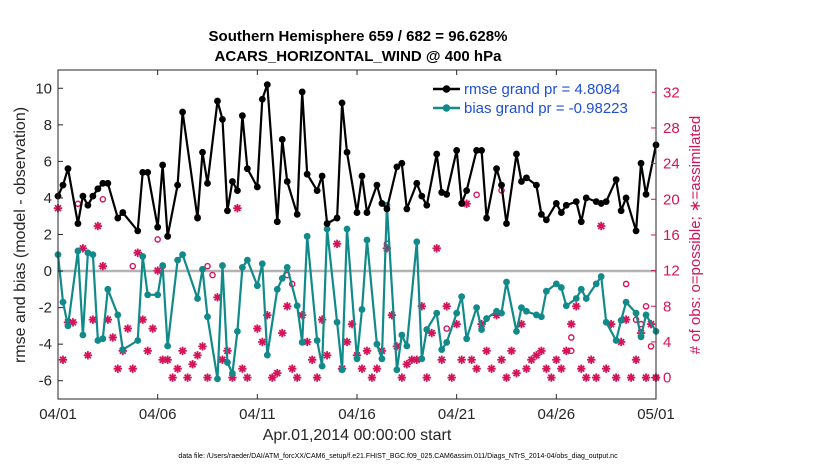 This screenshot has height=470, width=830. Describe the element at coordinates (358, 36) in the screenshot. I see `chart-title: Southern Hemisphere 659 / 682 = 96.628%` at that location.